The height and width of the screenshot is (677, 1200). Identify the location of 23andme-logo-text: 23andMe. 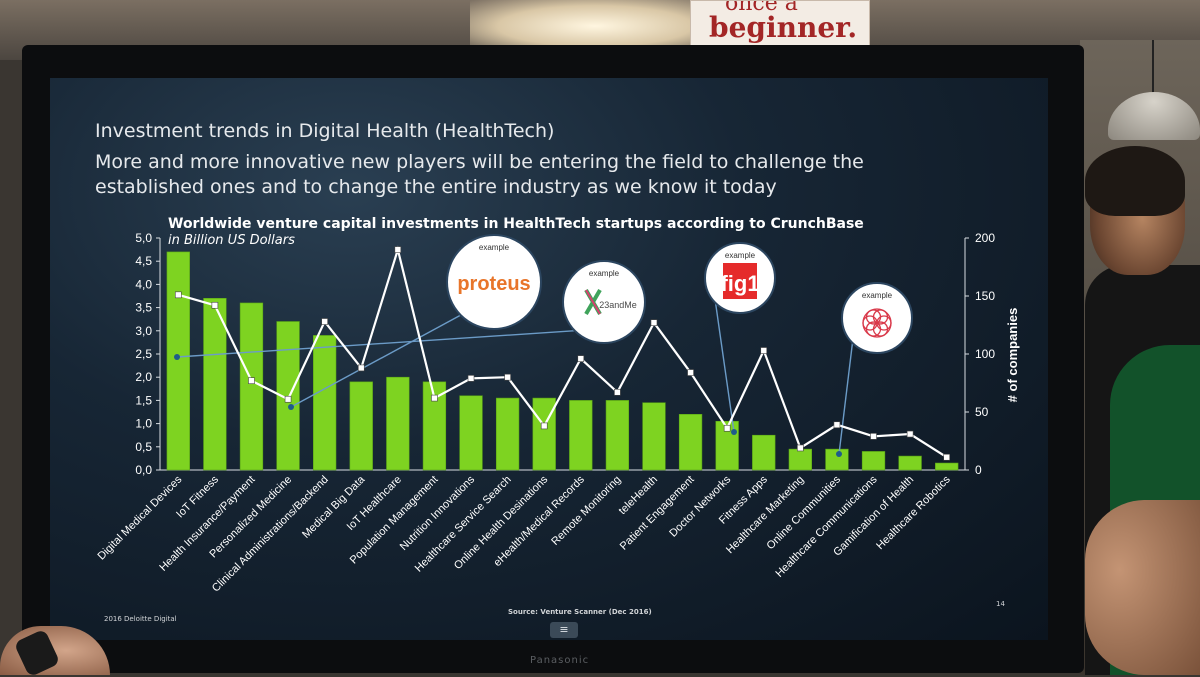
(618, 305).